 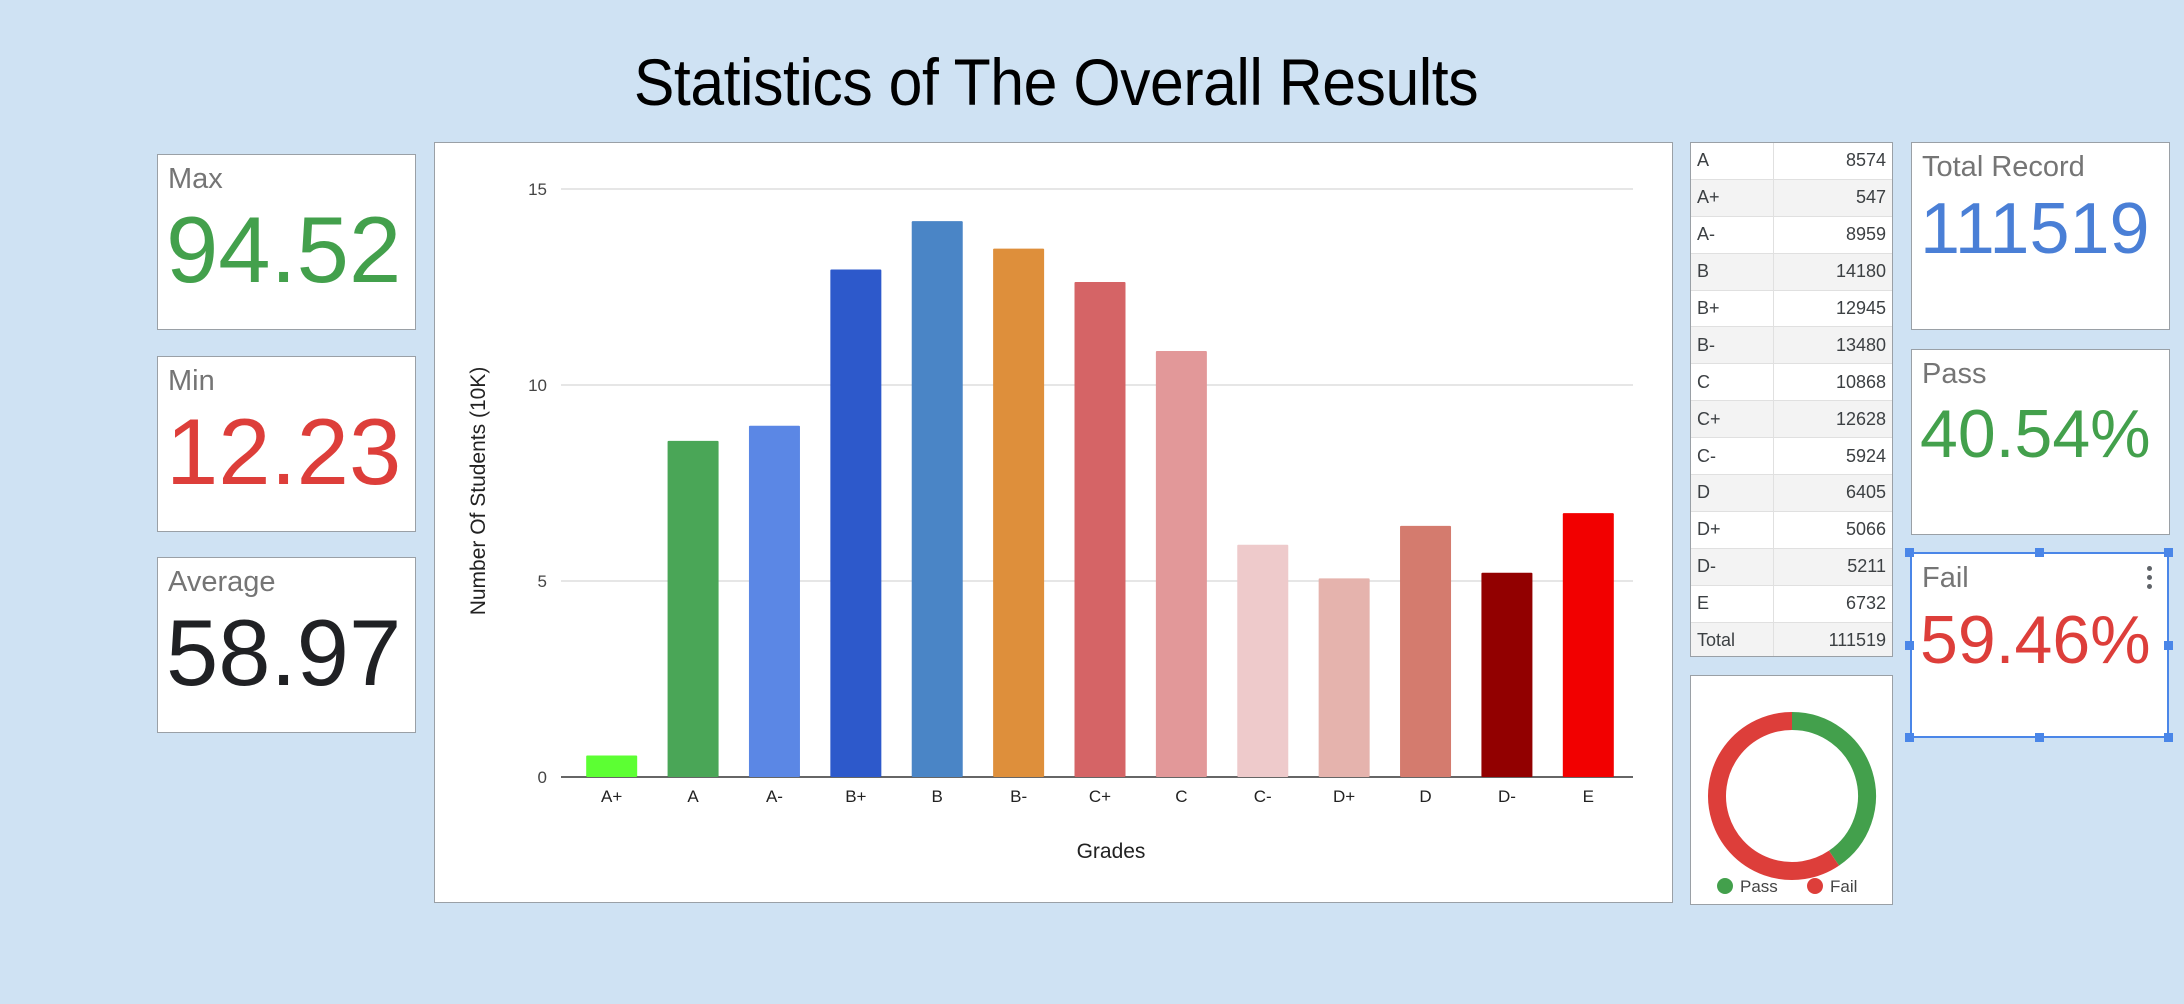 What do you see at coordinates (1832, 272) in the screenshot?
I see `count-cell: 14180` at bounding box center [1832, 272].